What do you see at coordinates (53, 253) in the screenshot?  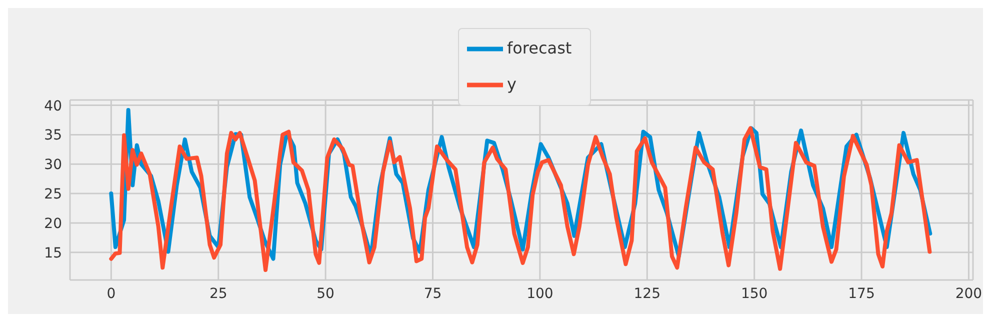 I see `y-tick-label: 15` at bounding box center [53, 253].